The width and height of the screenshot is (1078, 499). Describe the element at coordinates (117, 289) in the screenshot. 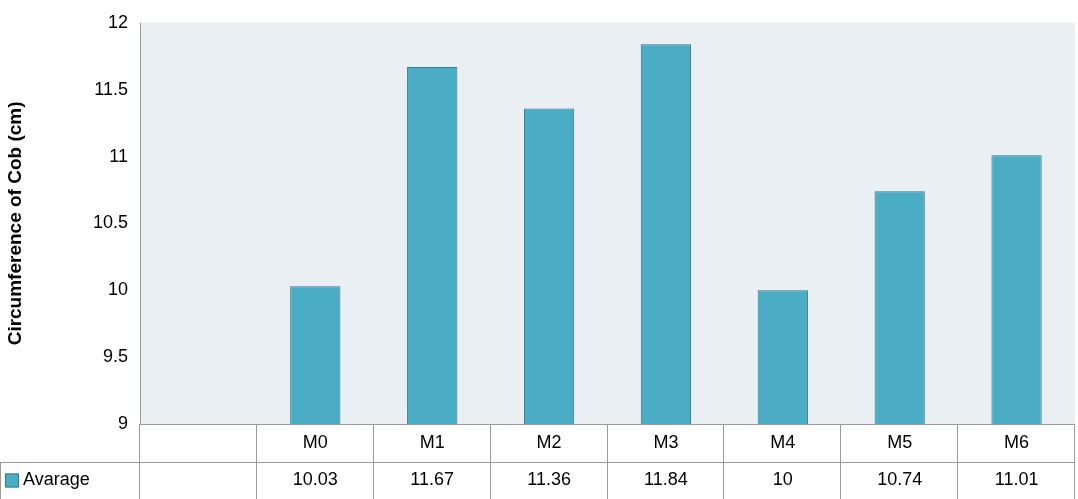

I see `y-tick-label: 10` at that location.